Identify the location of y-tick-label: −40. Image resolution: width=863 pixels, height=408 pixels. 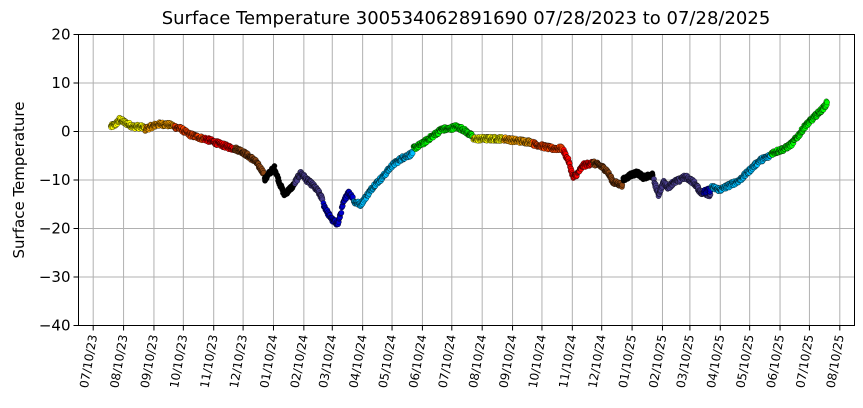
(55, 326).